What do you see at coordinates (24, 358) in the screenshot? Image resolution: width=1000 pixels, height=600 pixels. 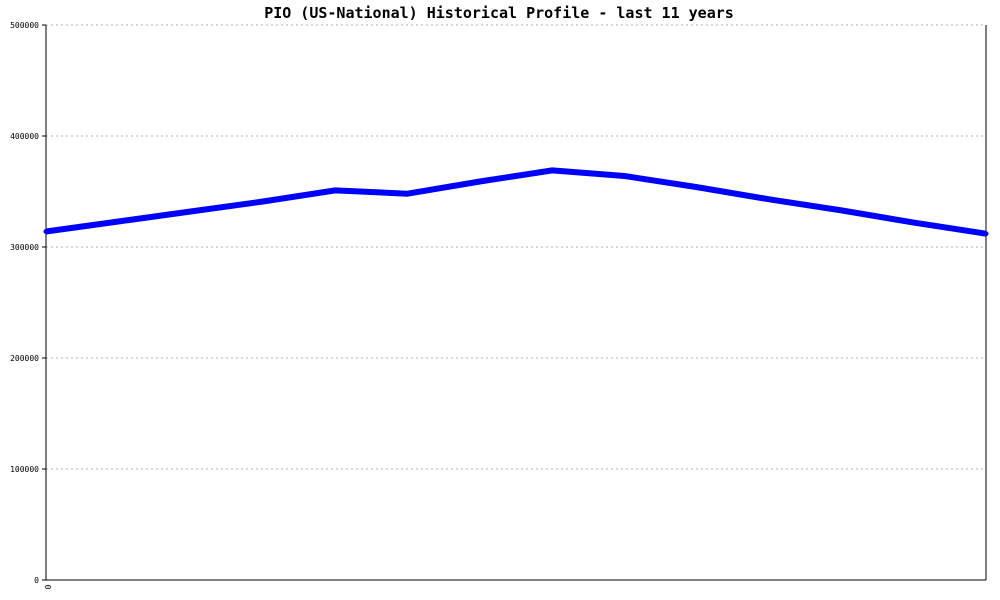 I see `y-tick-label: 200000` at bounding box center [24, 358].